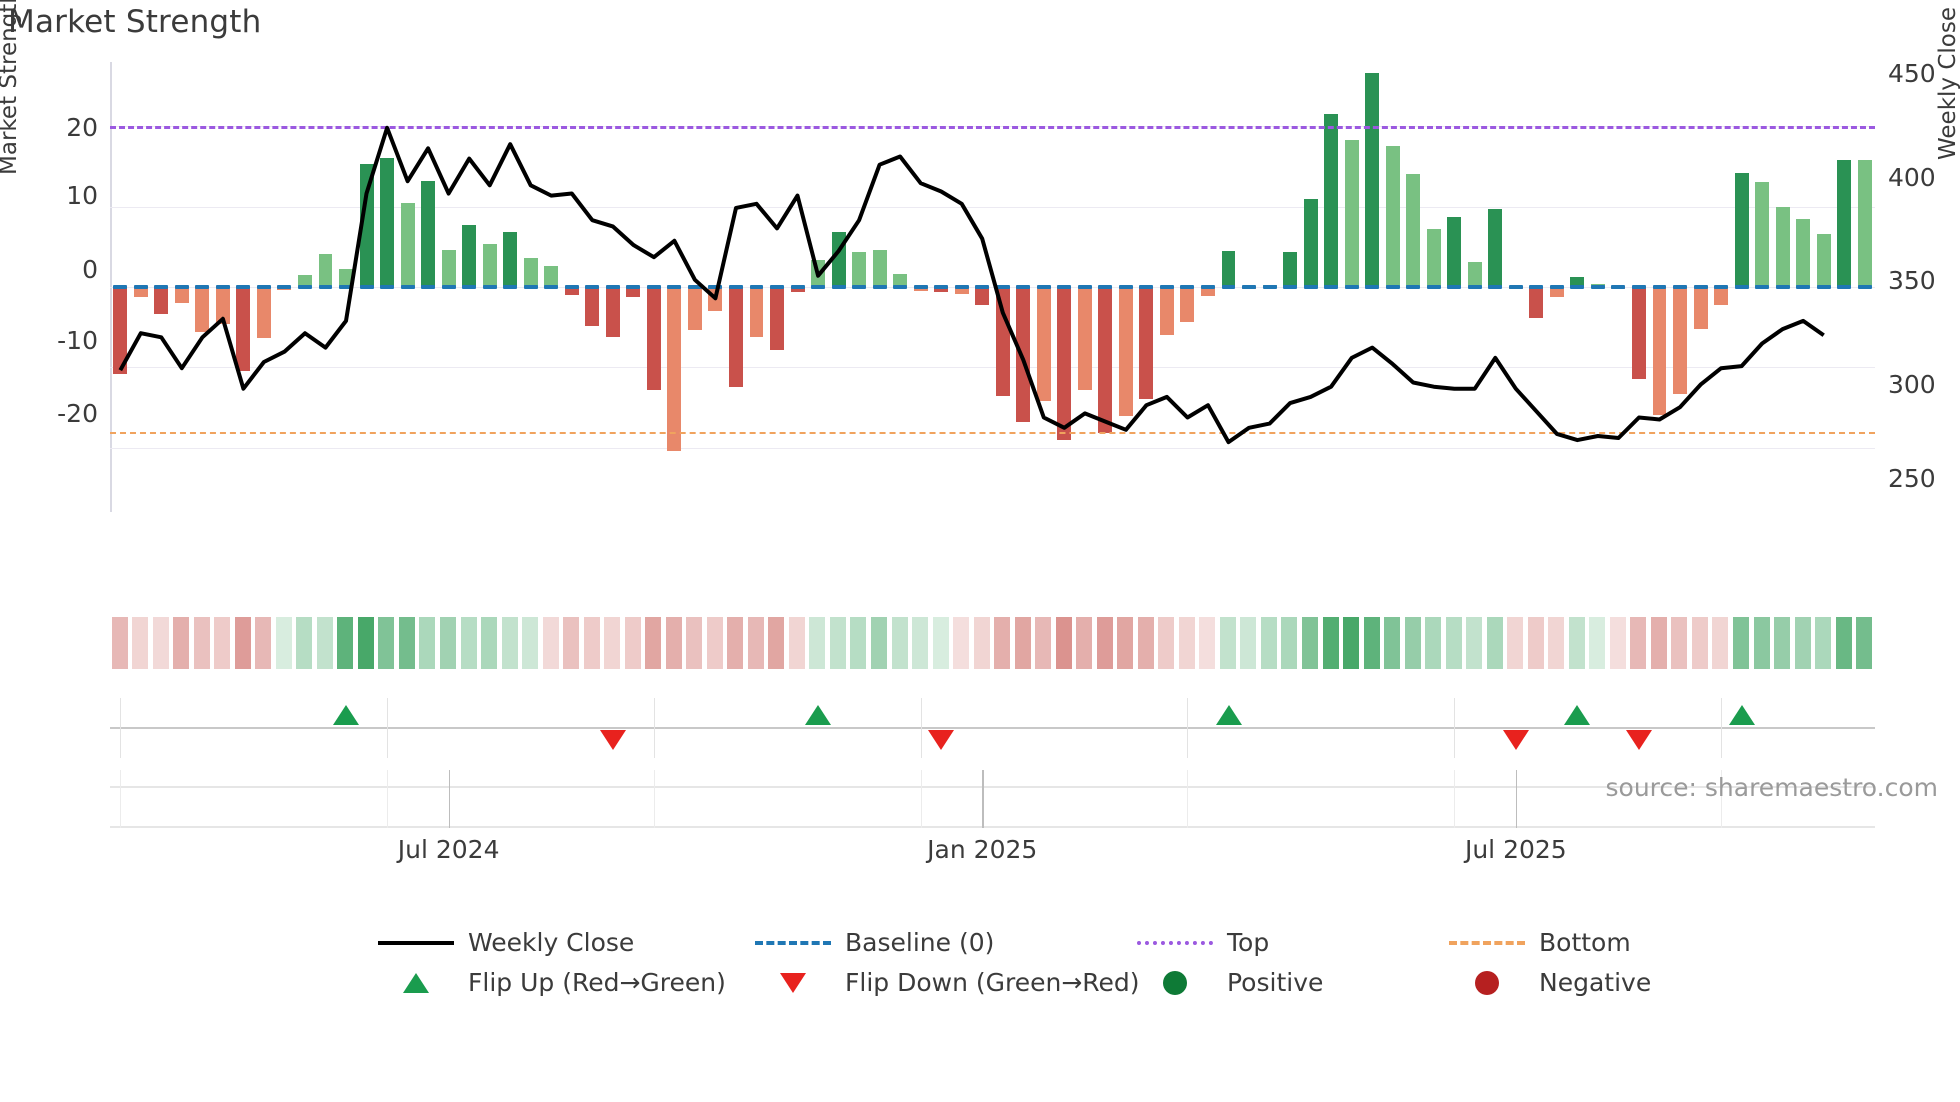  Describe the element at coordinates (874, 942) in the screenshot. I see `legend-item-baseline: Baseline (0)` at that location.